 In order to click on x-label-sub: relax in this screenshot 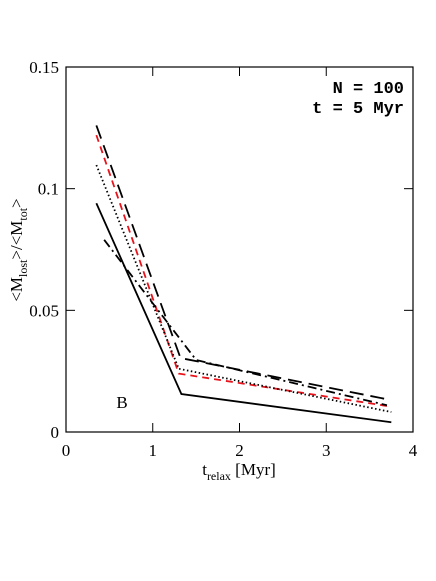, I will do `click(219, 476)`.